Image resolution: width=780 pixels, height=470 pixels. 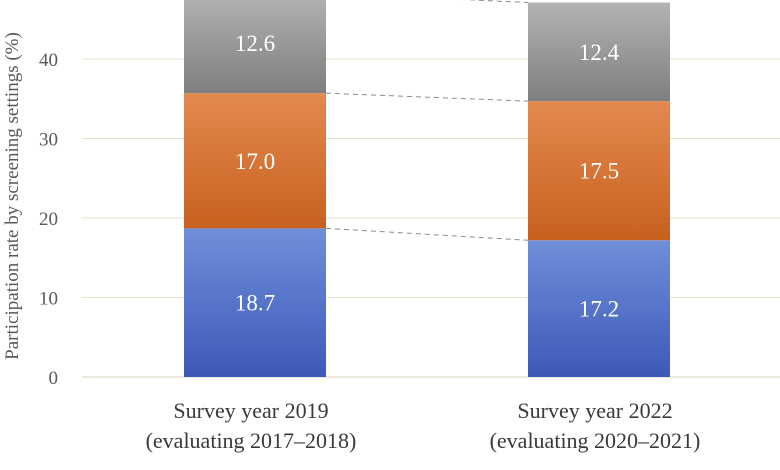 I want to click on x-category-label: (evaluating 2020–2021), so click(x=595, y=440).